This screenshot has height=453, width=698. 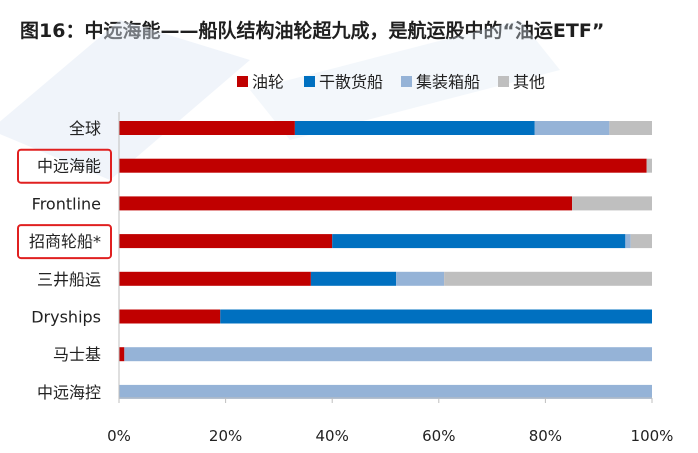 What do you see at coordinates (652, 436) in the screenshot?
I see `x-tick-label: 100%` at bounding box center [652, 436].